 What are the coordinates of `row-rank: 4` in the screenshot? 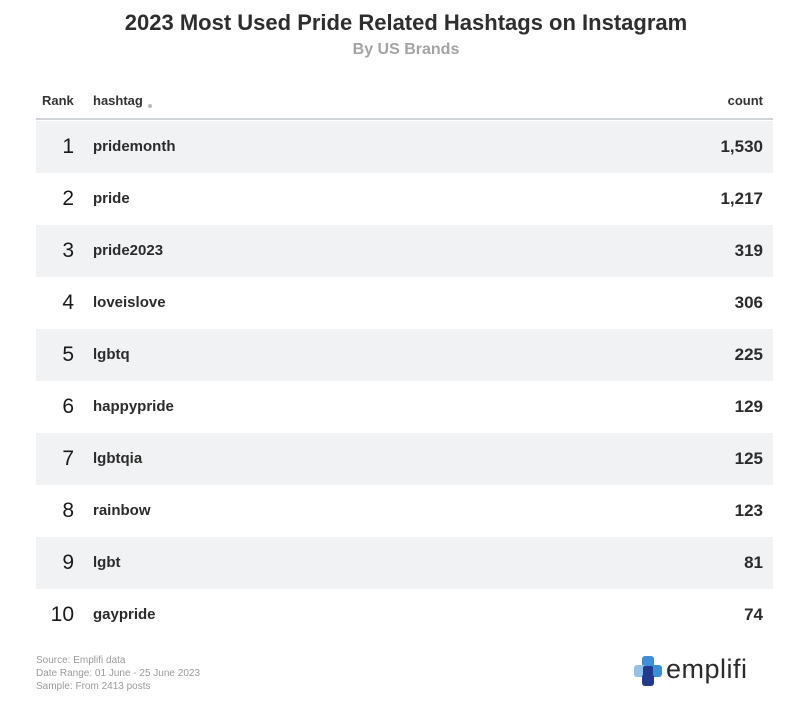 It's located at (68, 302).